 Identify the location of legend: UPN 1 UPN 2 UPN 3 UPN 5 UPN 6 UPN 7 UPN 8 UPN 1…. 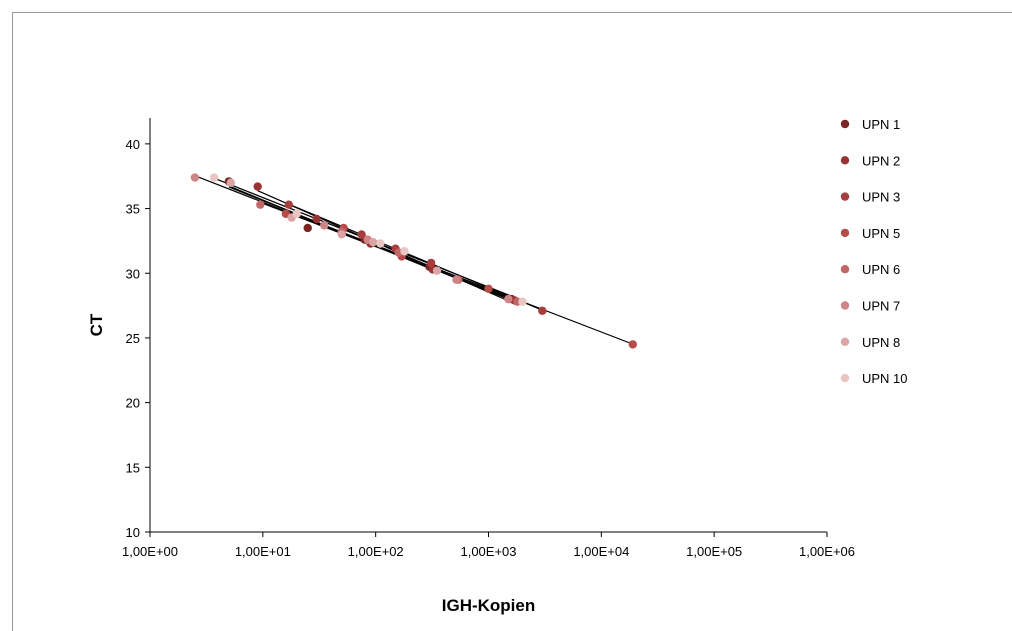
(874, 251).